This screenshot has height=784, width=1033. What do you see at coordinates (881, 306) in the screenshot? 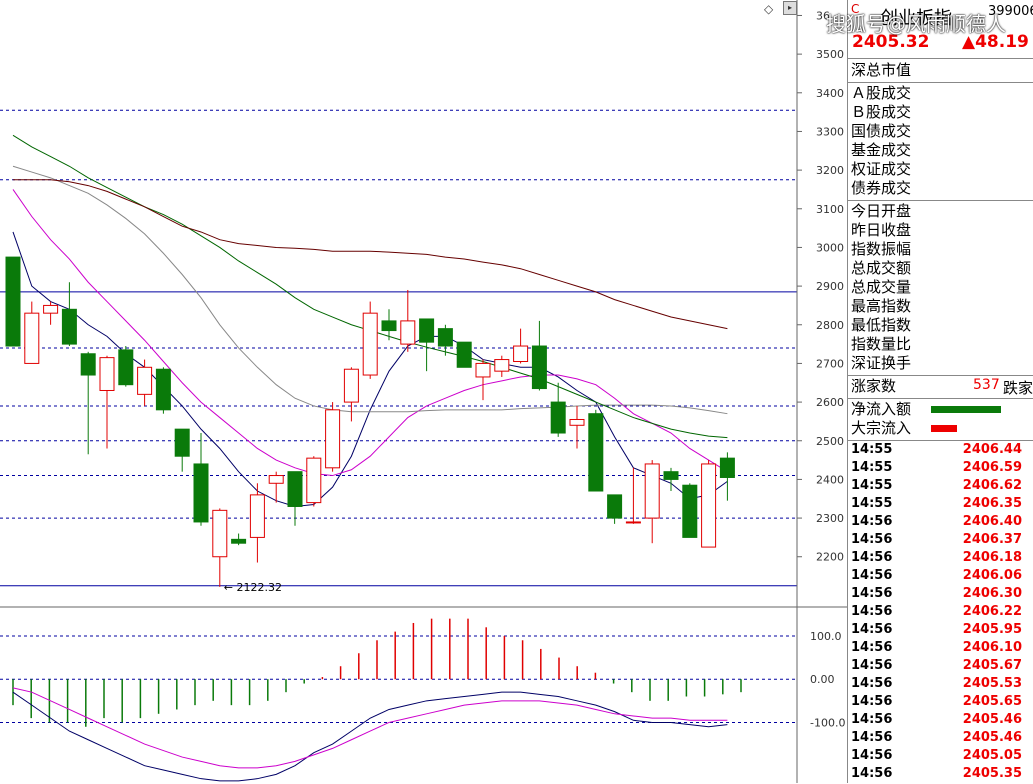
I see `stat-label-5: 最高指数` at bounding box center [881, 306].